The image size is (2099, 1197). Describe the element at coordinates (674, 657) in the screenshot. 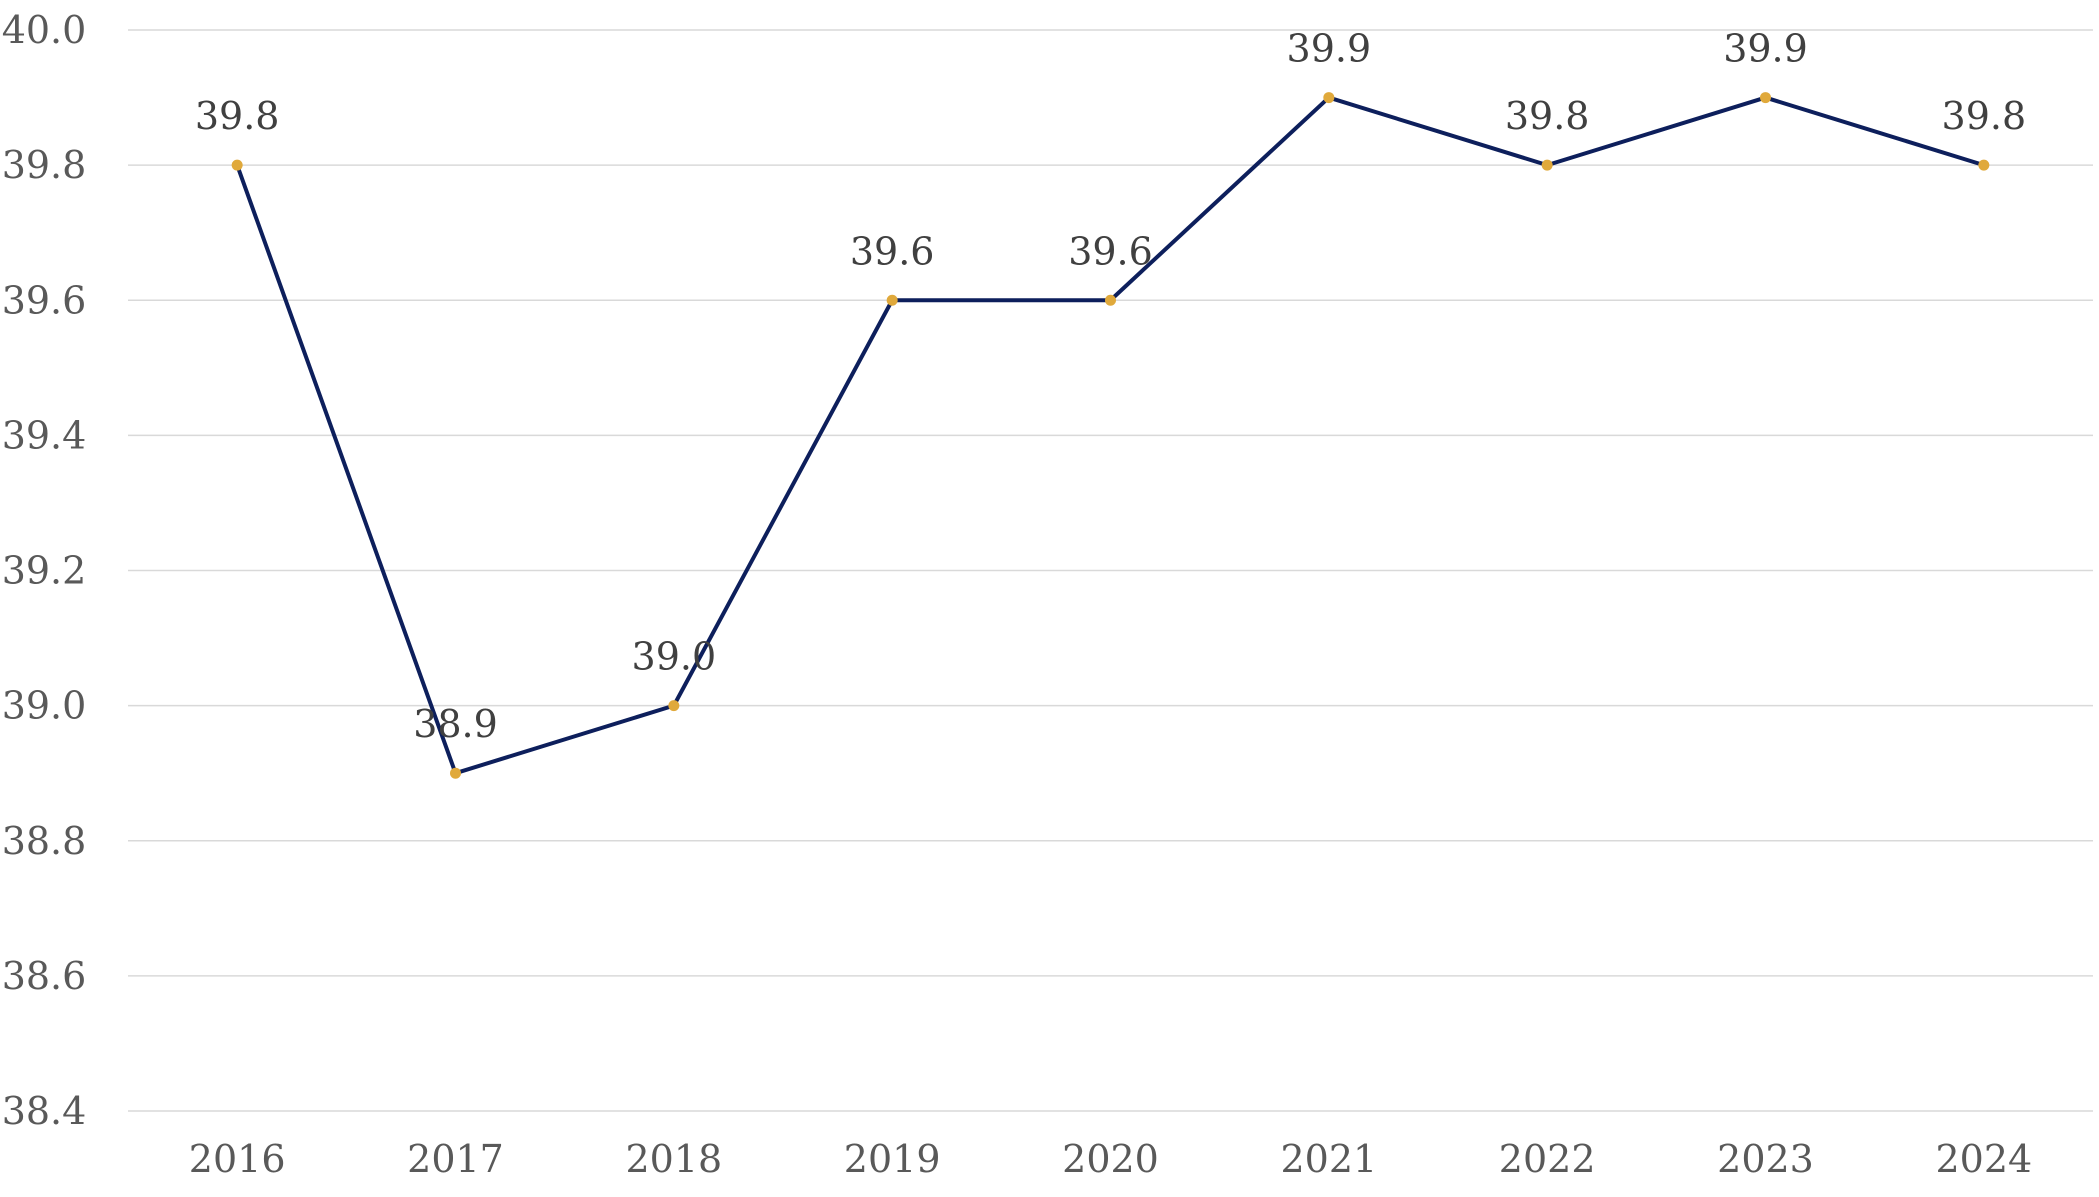

I see `data-label: 39.0` at that location.